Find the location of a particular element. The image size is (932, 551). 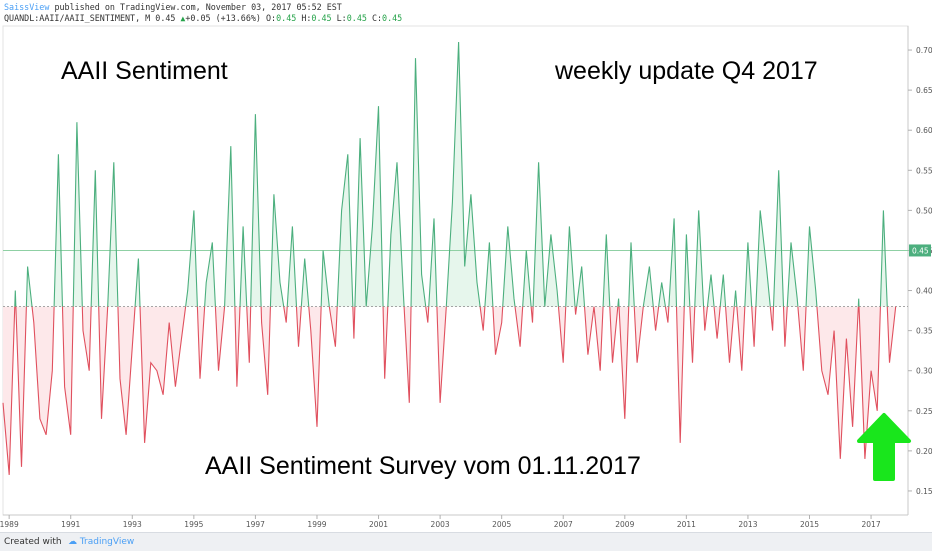

x-tick-label: 2001 is located at coordinates (378, 524).